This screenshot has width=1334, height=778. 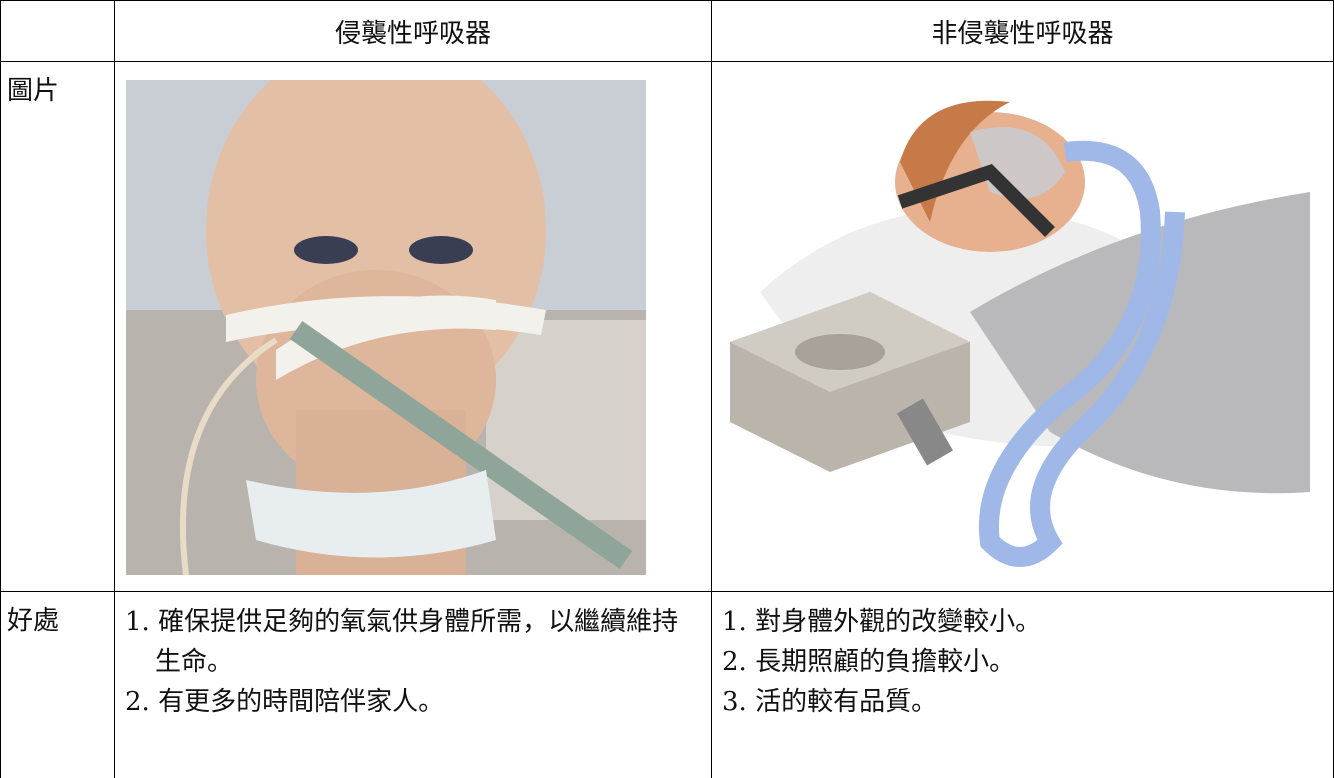 What do you see at coordinates (285, 702) in the screenshot?
I see `benefit-item: 2. 有更多的時間陪伴家人。` at bounding box center [285, 702].